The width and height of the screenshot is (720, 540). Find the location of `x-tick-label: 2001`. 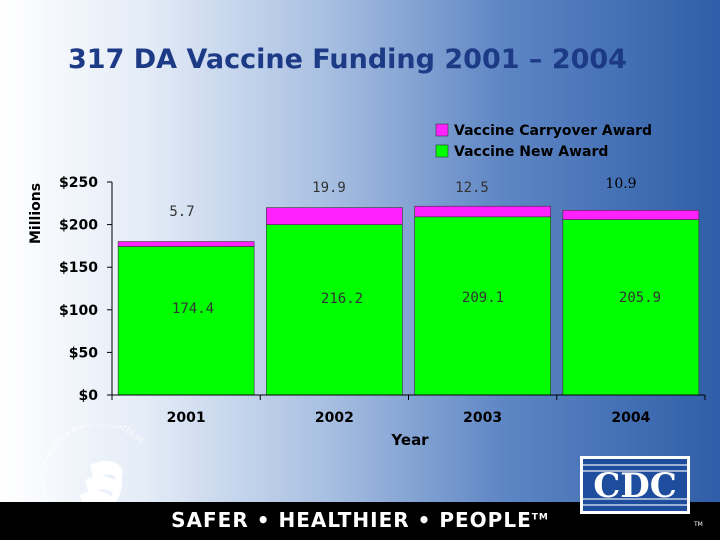

x-tick-label: 2001 is located at coordinates (186, 418).